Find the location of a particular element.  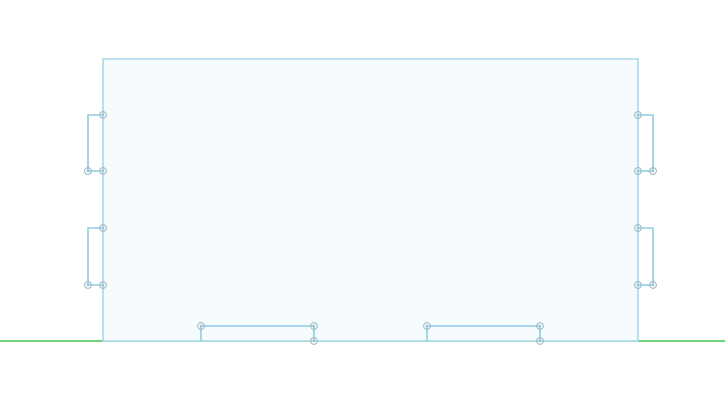

left-notch-upper is located at coordinates (95, 143).